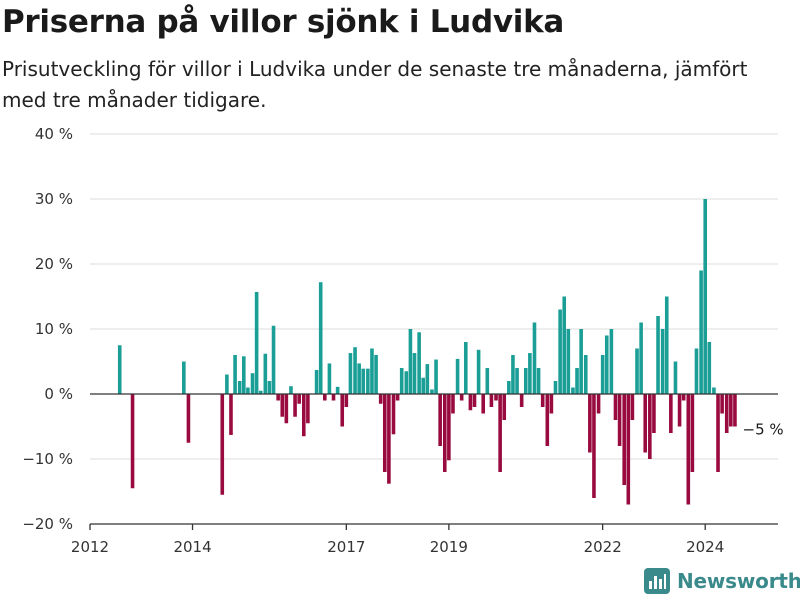 This screenshot has height=600, width=800. What do you see at coordinates (603, 547) in the screenshot?
I see `x-tick-label: 2022` at bounding box center [603, 547].